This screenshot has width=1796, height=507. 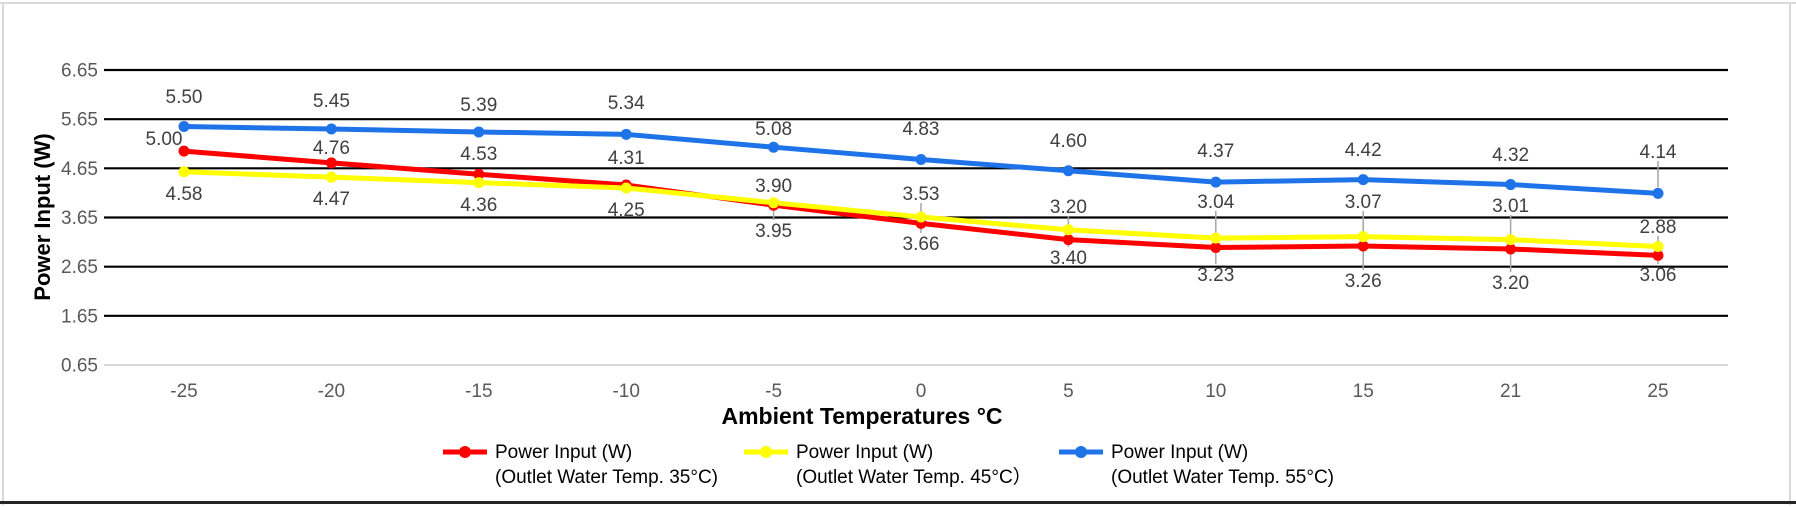 I want to click on data-label-outlet-35c: 3.20, so click(x=1068, y=207).